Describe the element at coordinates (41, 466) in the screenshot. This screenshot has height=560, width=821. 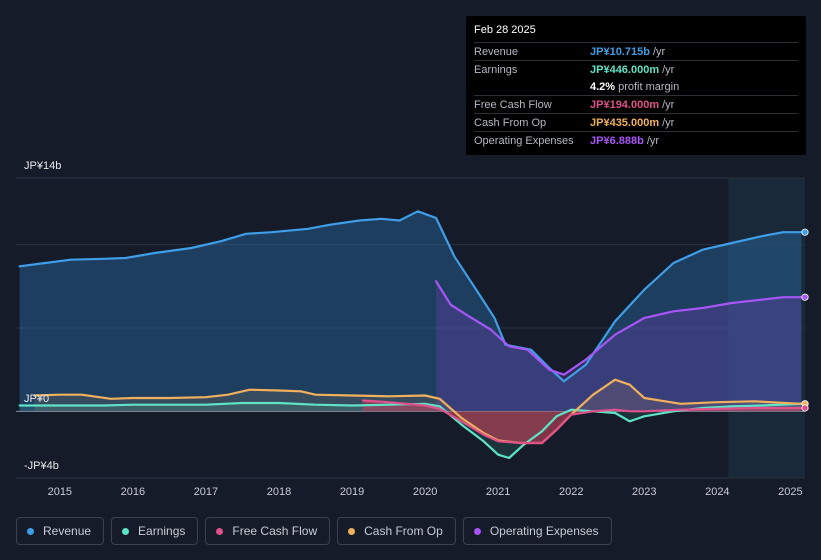
I see `y-label-bottom: -JP¥4b` at that location.